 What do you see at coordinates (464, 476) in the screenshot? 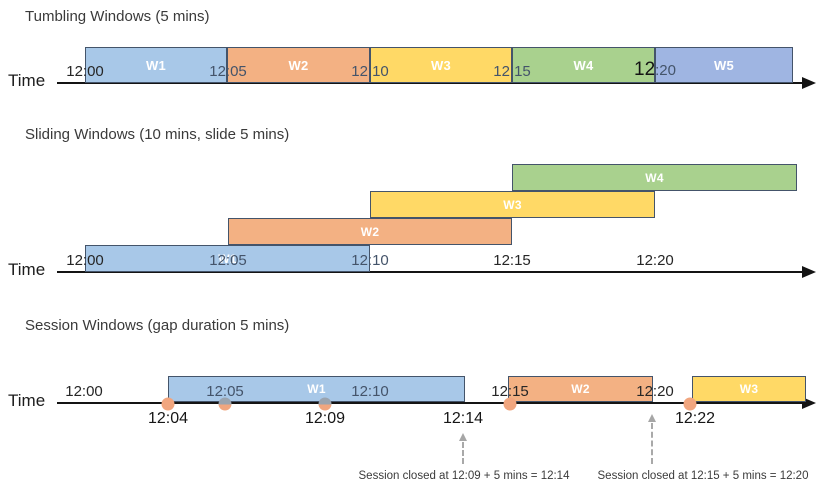
I see `session-closed-annotation: Session closed at 12:09 + 5 mins = 12:14` at bounding box center [464, 476].